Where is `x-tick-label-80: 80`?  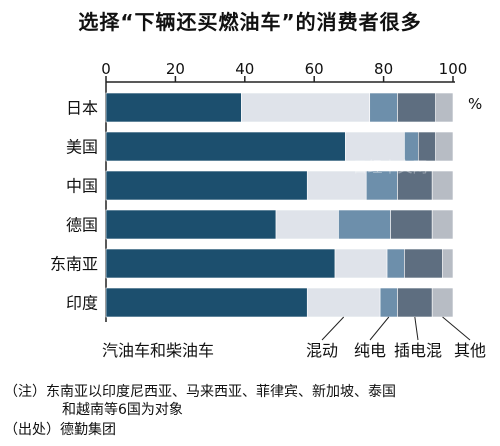 x-tick-label-80: 80 is located at coordinates (383, 69).